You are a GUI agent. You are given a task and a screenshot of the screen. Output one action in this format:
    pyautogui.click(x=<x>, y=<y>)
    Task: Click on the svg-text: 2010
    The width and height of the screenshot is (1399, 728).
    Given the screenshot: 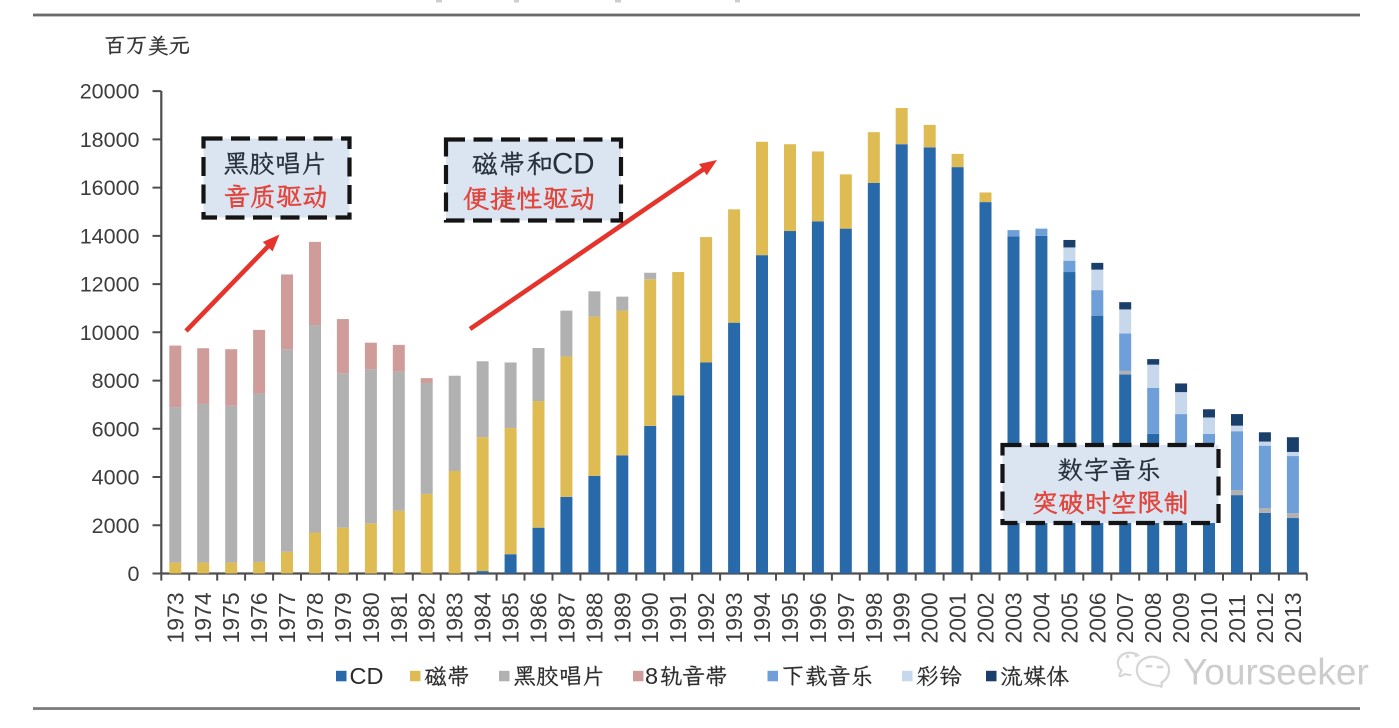 What is the action you would take?
    pyautogui.click(x=1209, y=617)
    